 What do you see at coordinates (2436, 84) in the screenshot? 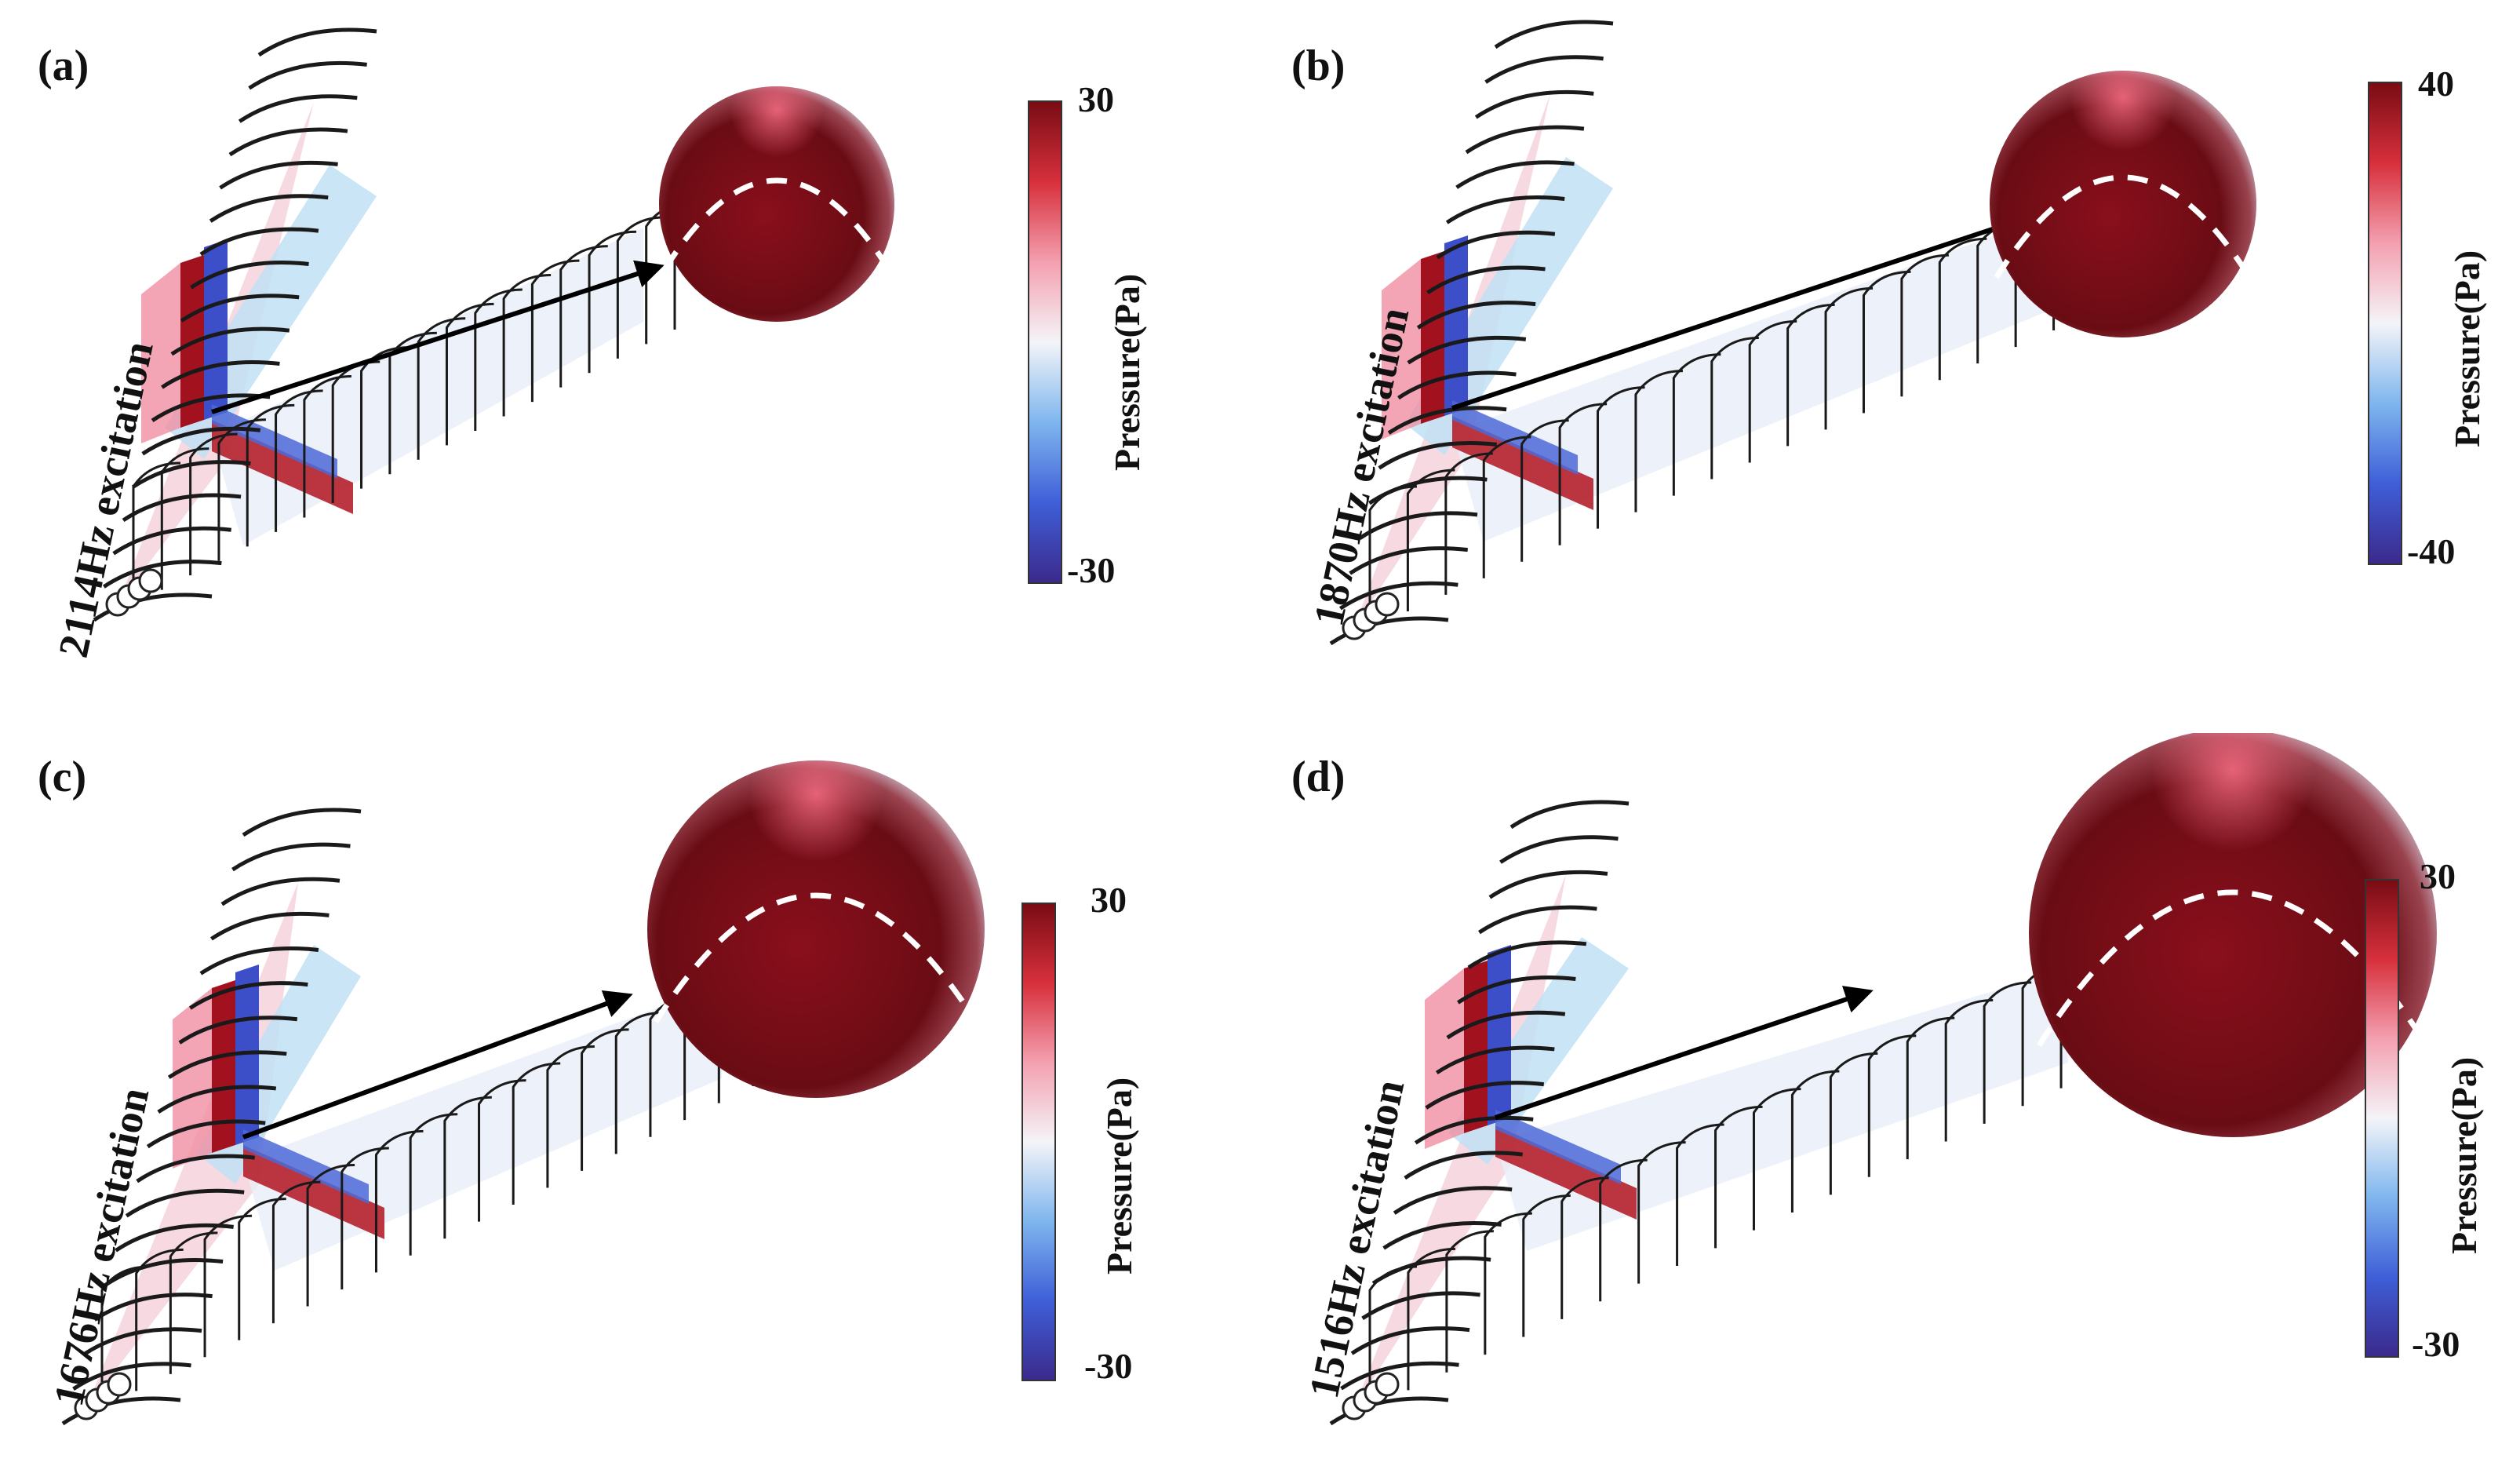
I see `colorbar-max-label: 40` at bounding box center [2436, 84].